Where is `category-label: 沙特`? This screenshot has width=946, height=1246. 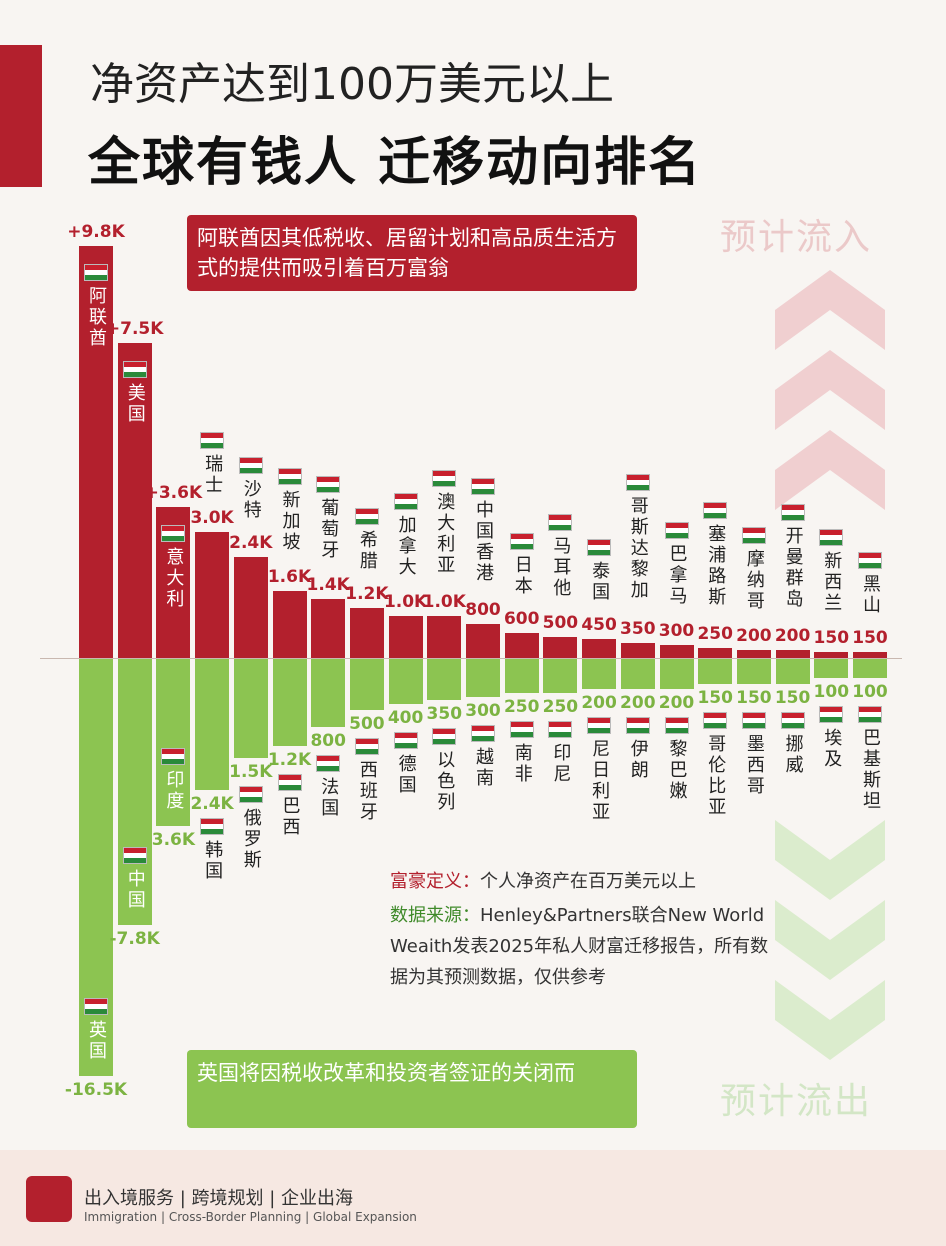 category-label: 沙特 is located at coordinates (251, 500).